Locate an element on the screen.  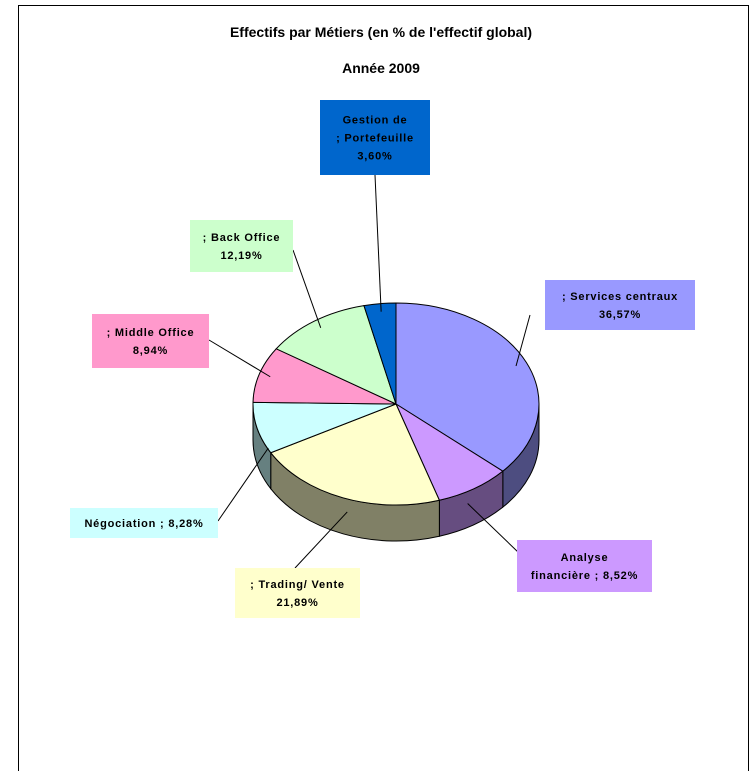
slice-label-text: 8,94% is located at coordinates (150, 351).